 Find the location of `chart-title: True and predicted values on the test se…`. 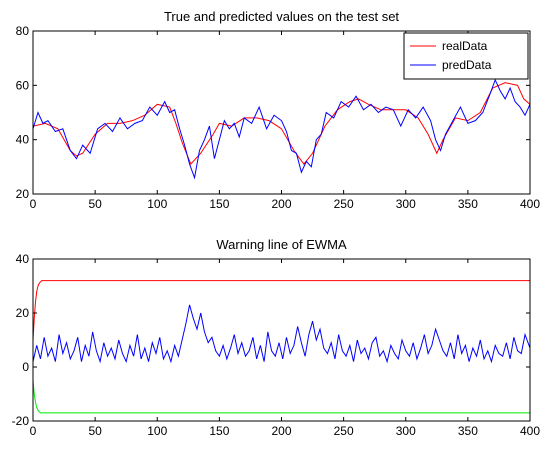

chart-title: True and predicted values on the test se… is located at coordinates (281, 16).